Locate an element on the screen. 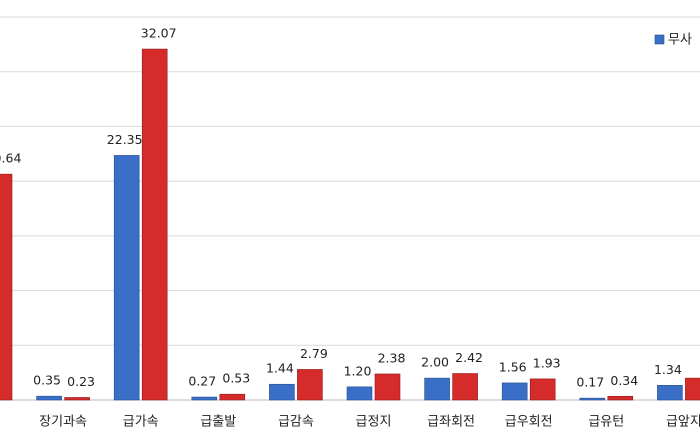  value-label: 2.00 is located at coordinates (435, 362).